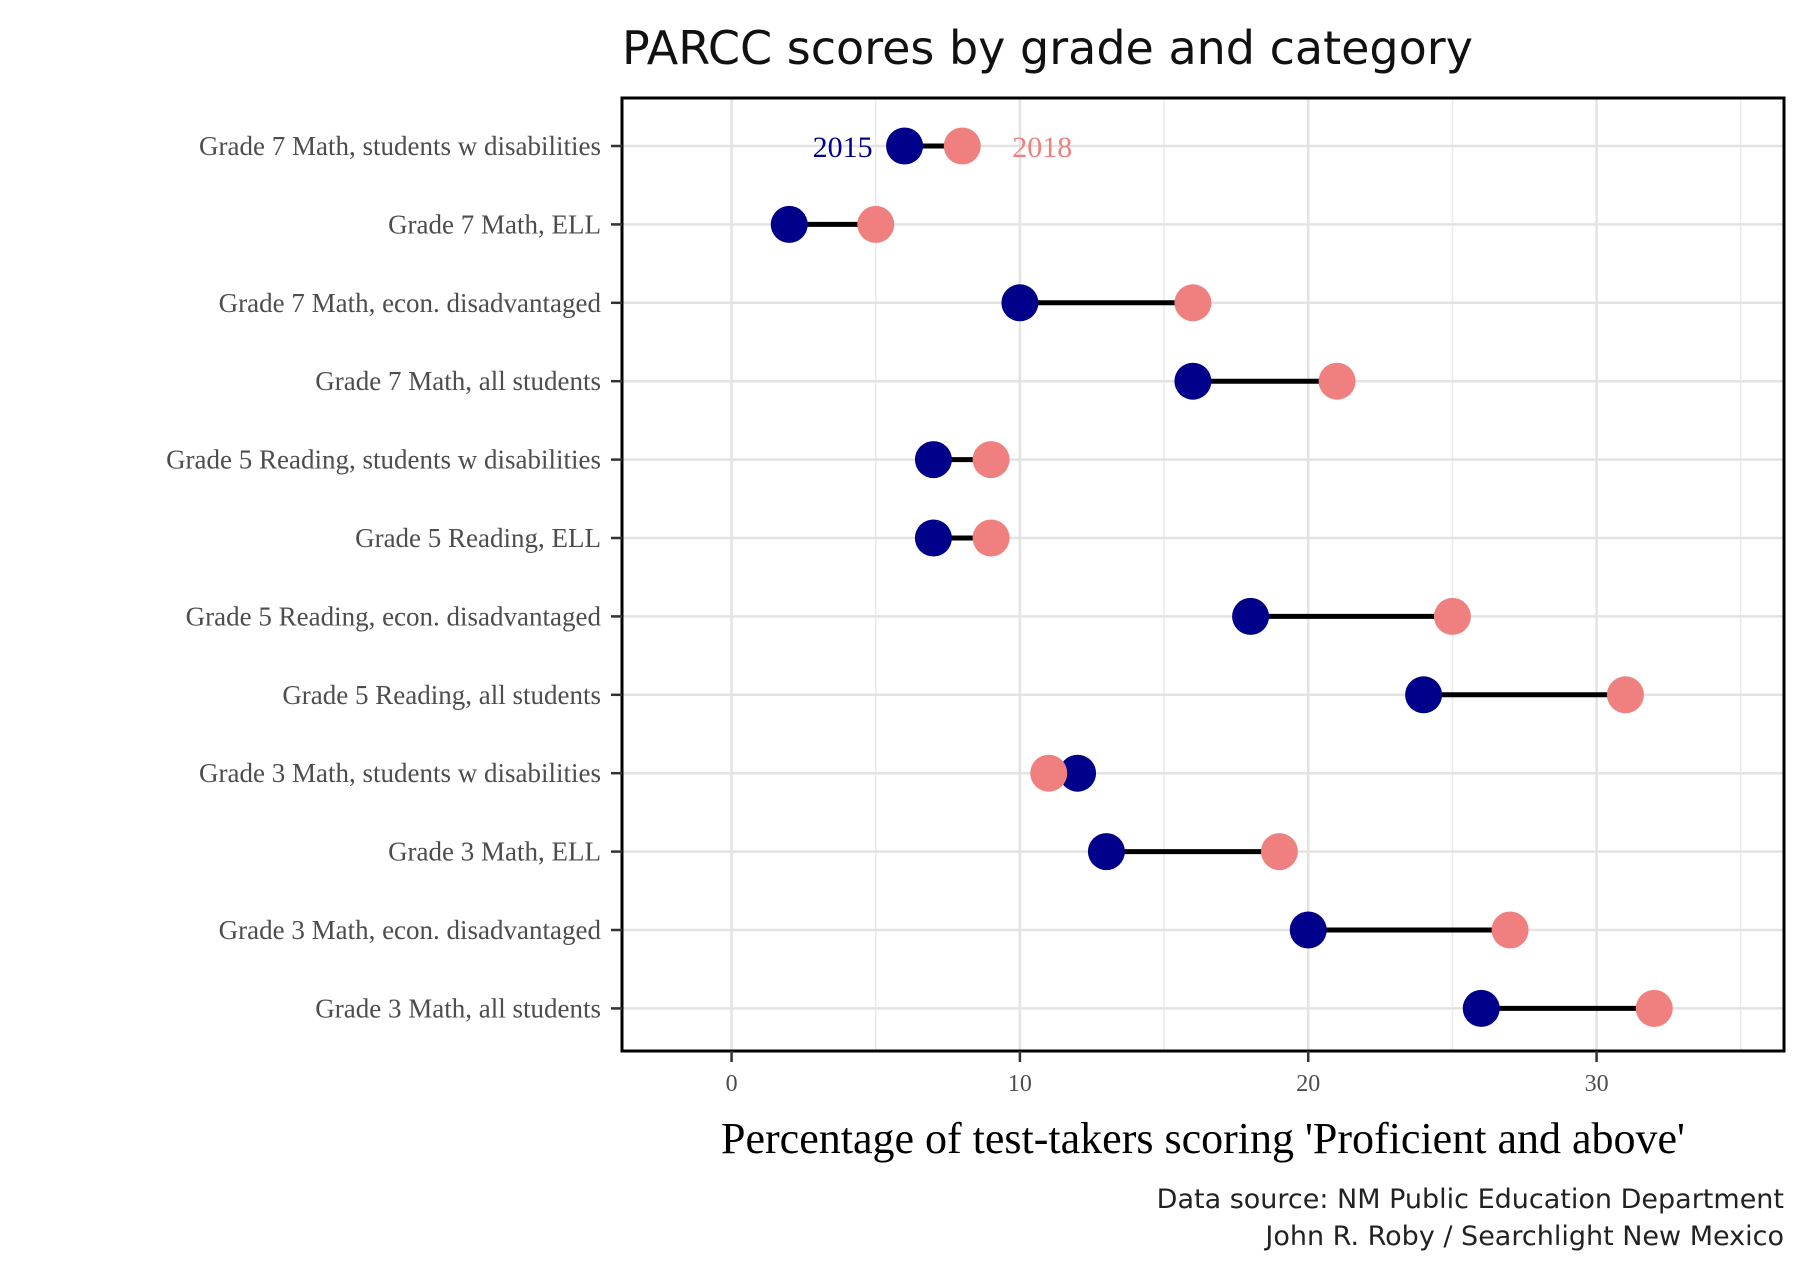 The height and width of the screenshot is (1274, 1800). I want to click on legend-label-2018: 2018, so click(1042, 147).